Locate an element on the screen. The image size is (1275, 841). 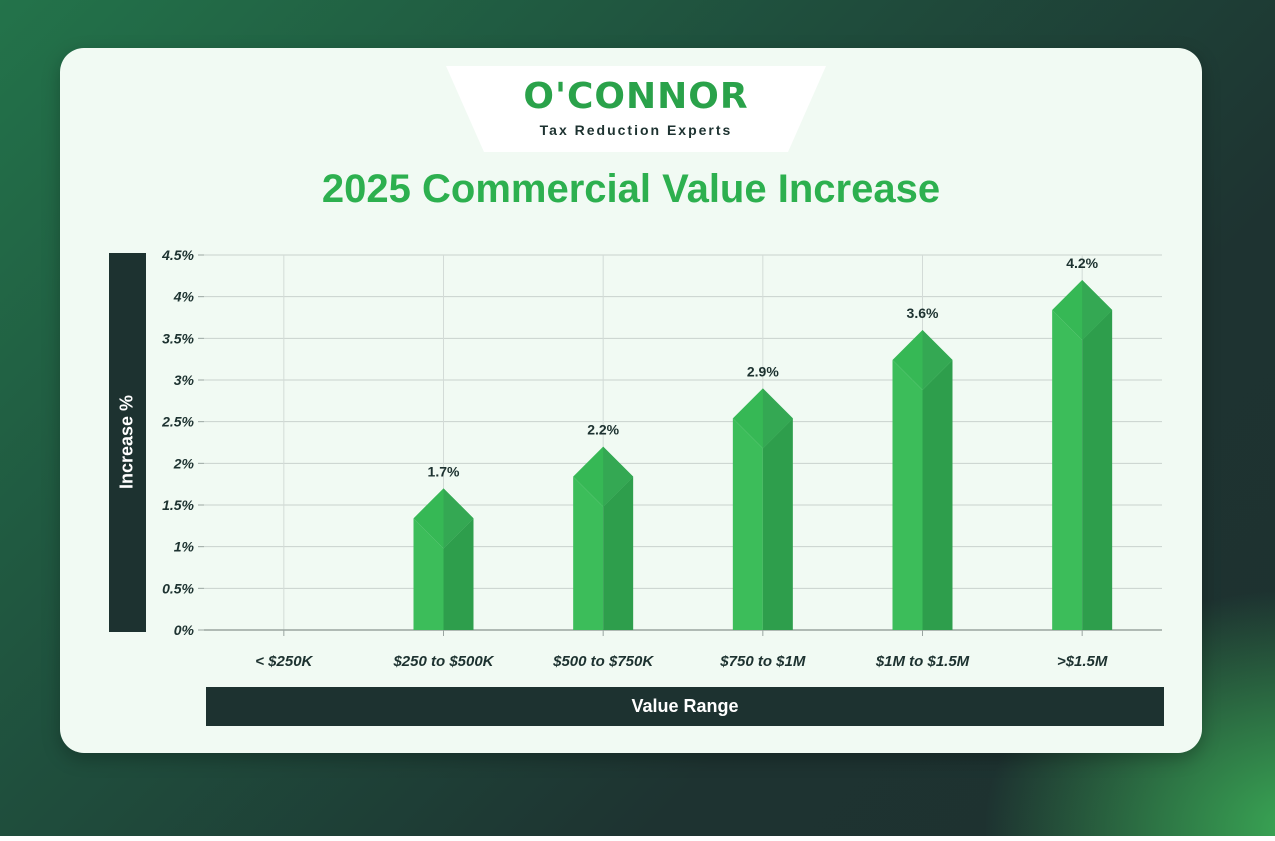
x-axis-label: Value Range is located at coordinates (685, 706).